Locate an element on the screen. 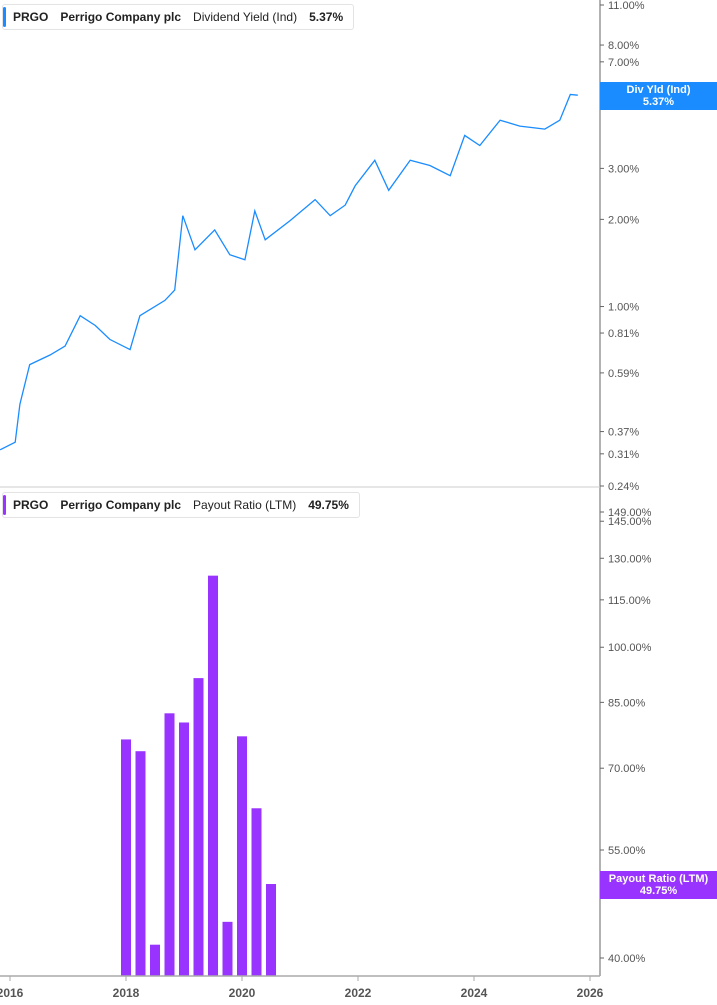 Image resolution: width=717 pixels, height=1005 pixels. x-tick-label: 2016 is located at coordinates (12, 993).